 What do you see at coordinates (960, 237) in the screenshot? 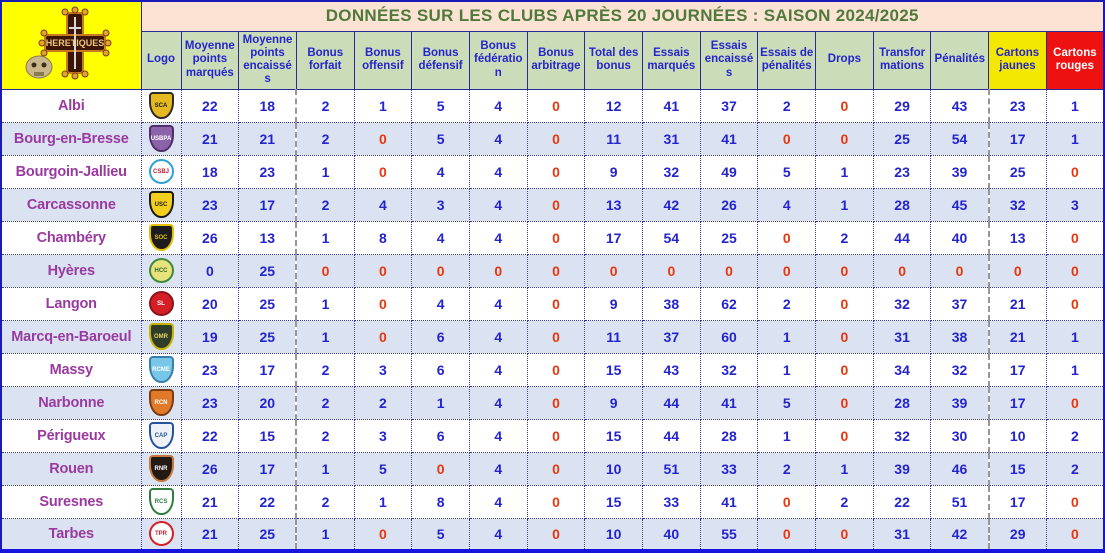
I see `stat-penalites: 40` at bounding box center [960, 237].